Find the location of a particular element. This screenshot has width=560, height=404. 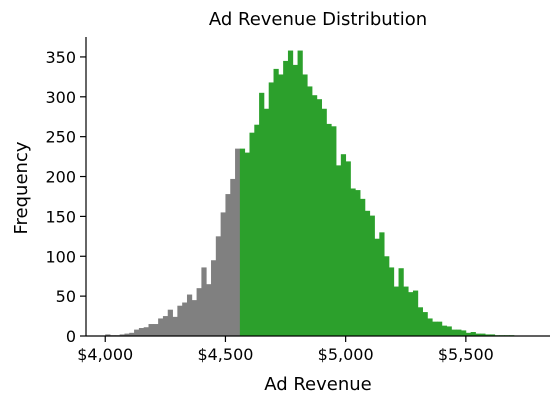

y-tick-label: 350 is located at coordinates (60, 57).